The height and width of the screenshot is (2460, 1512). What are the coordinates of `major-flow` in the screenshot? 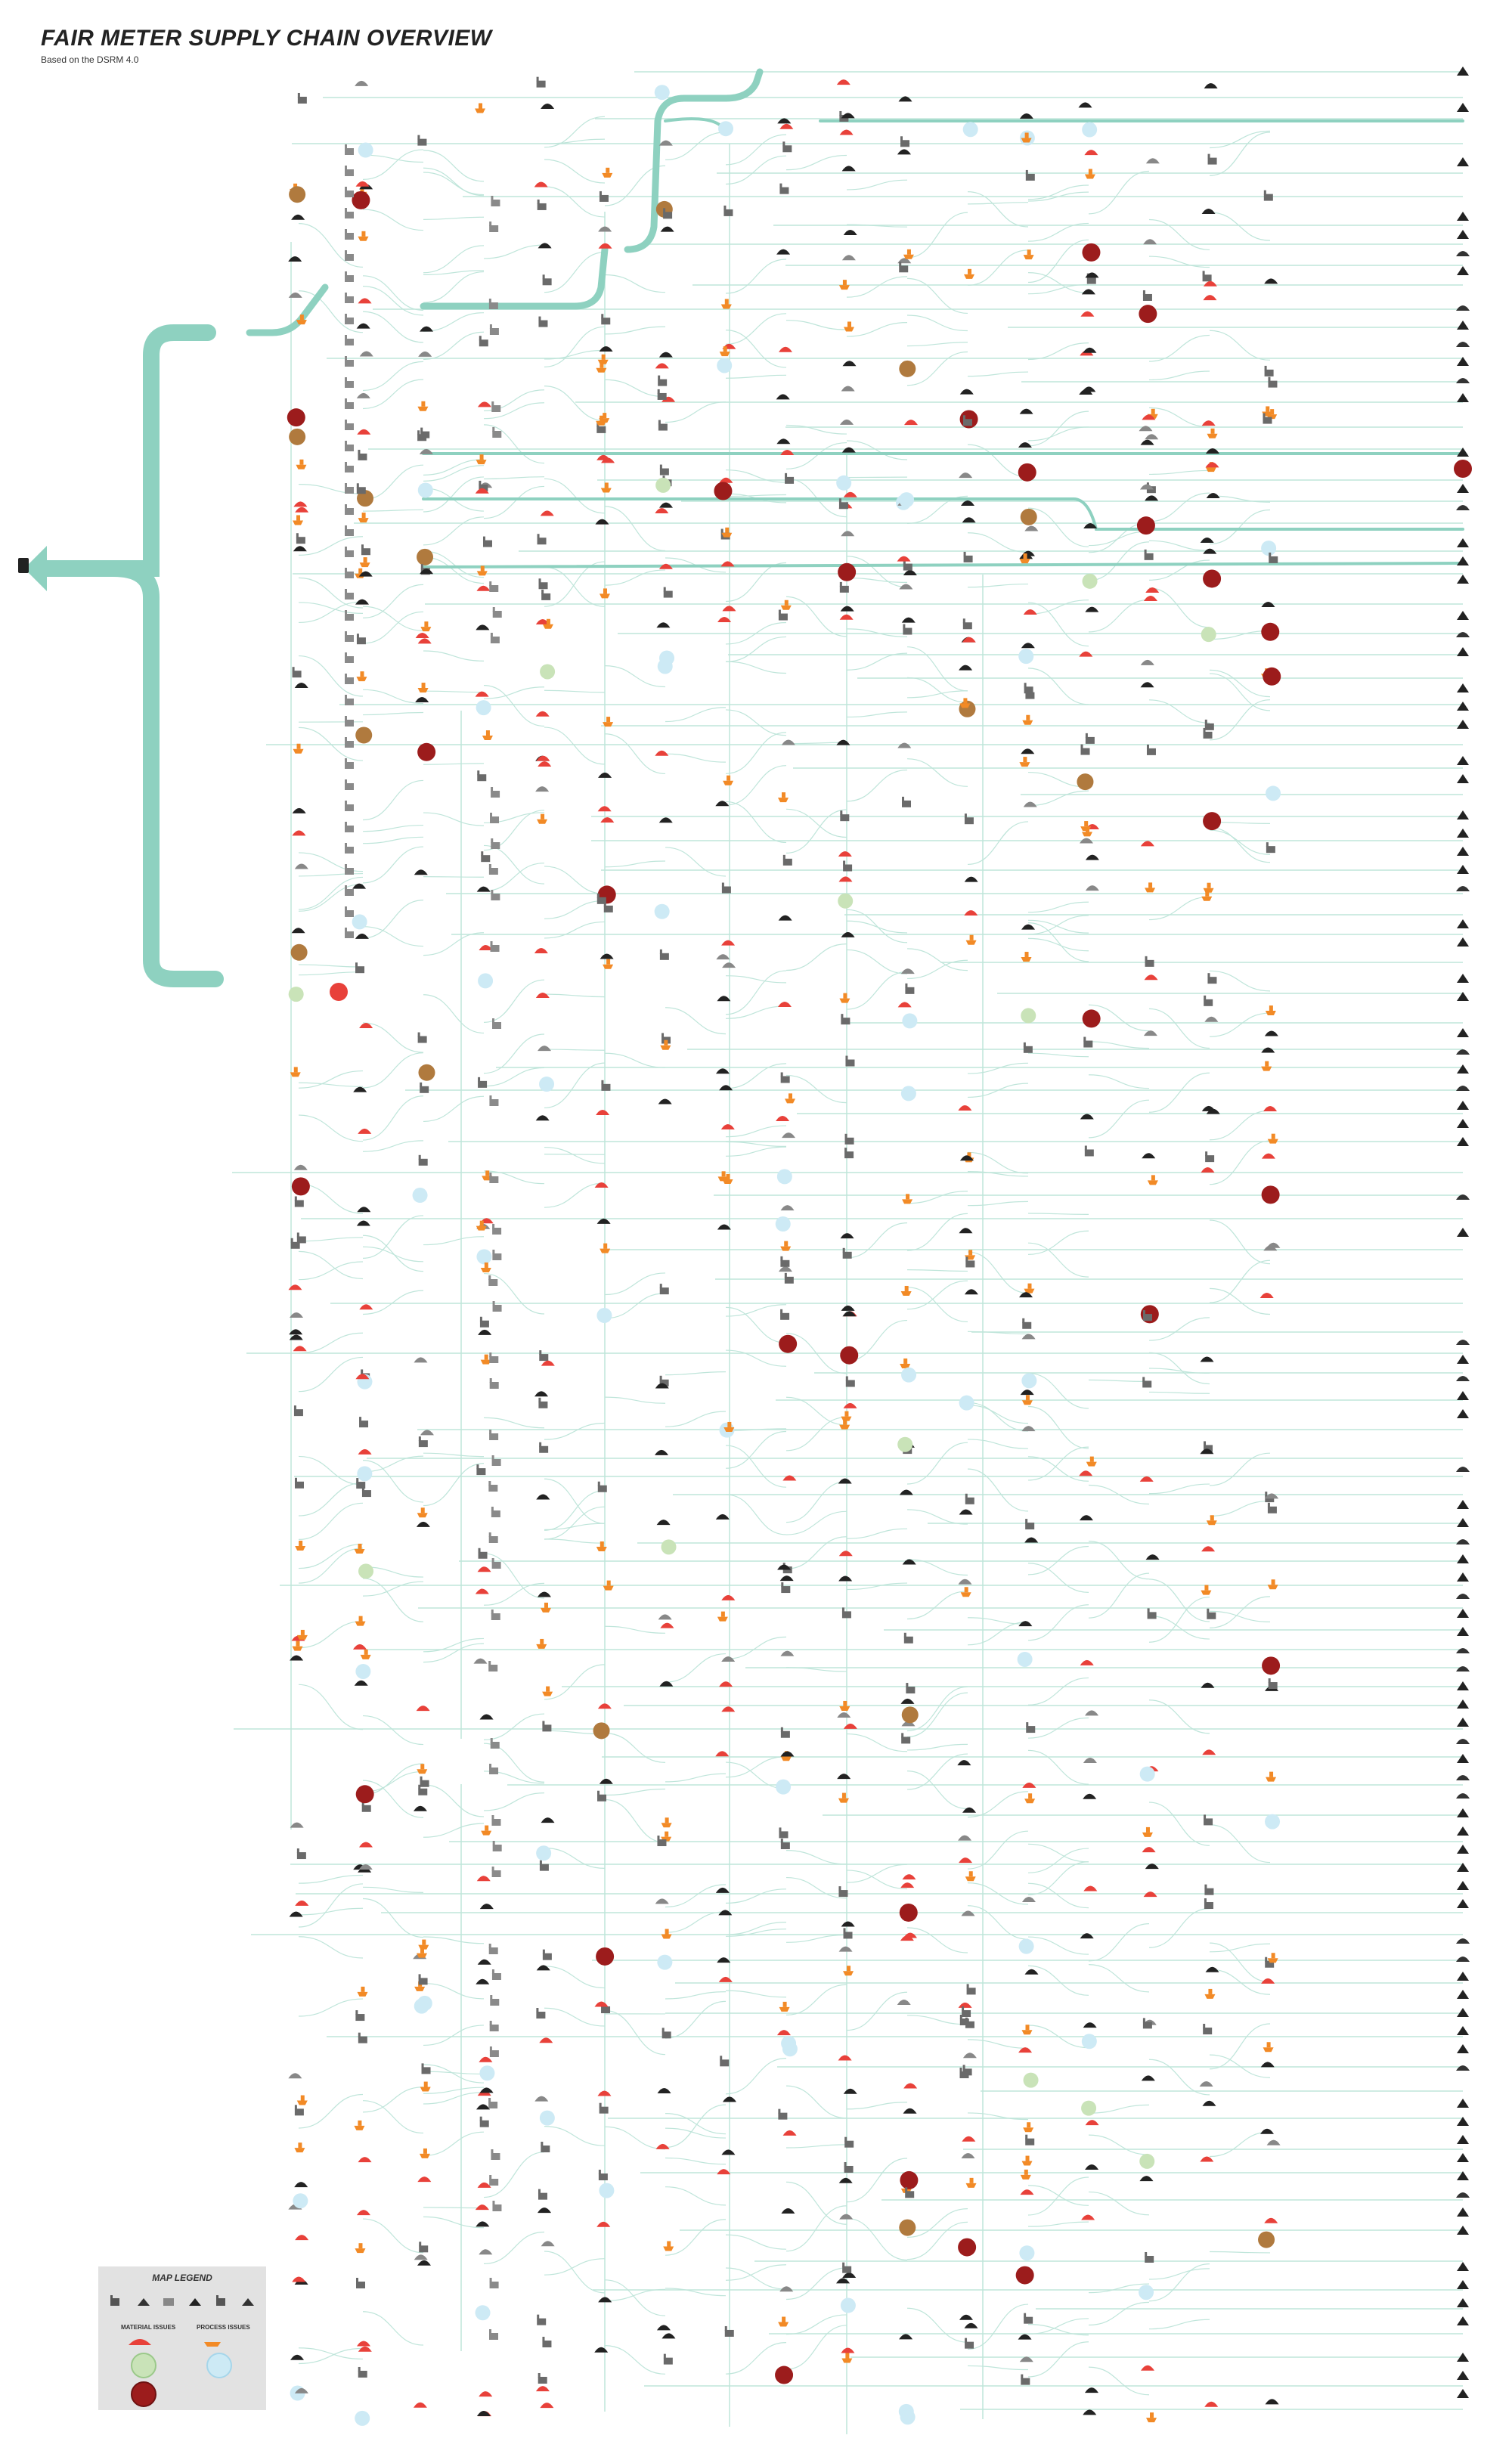 It's located at (287, 309).